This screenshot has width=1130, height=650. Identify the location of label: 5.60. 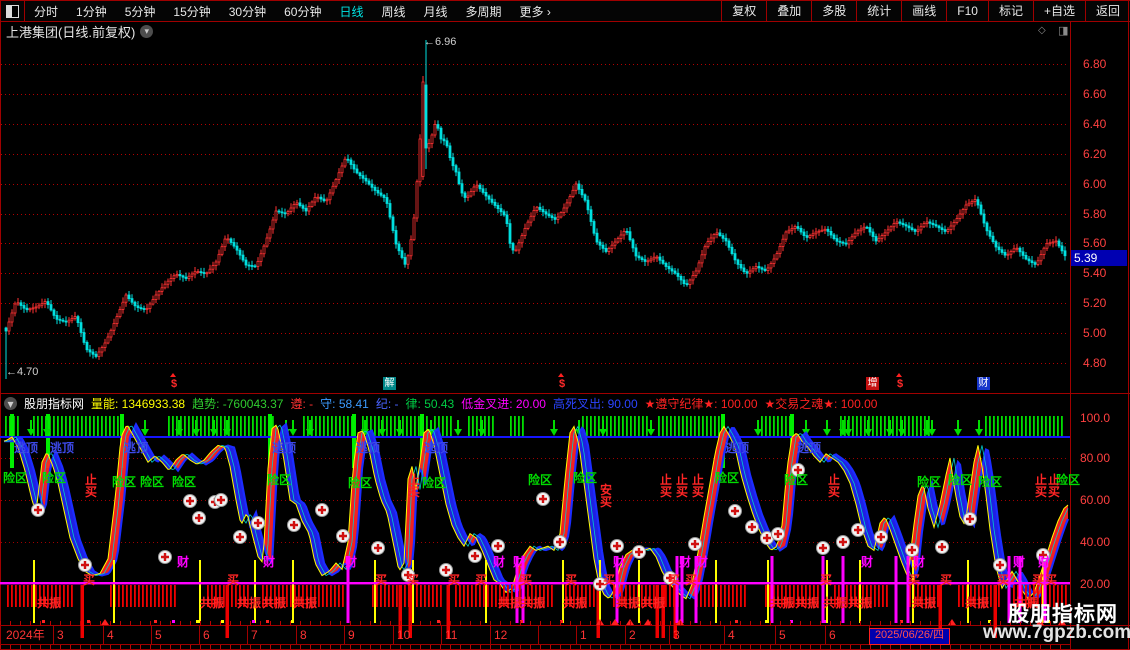
(1095, 243).